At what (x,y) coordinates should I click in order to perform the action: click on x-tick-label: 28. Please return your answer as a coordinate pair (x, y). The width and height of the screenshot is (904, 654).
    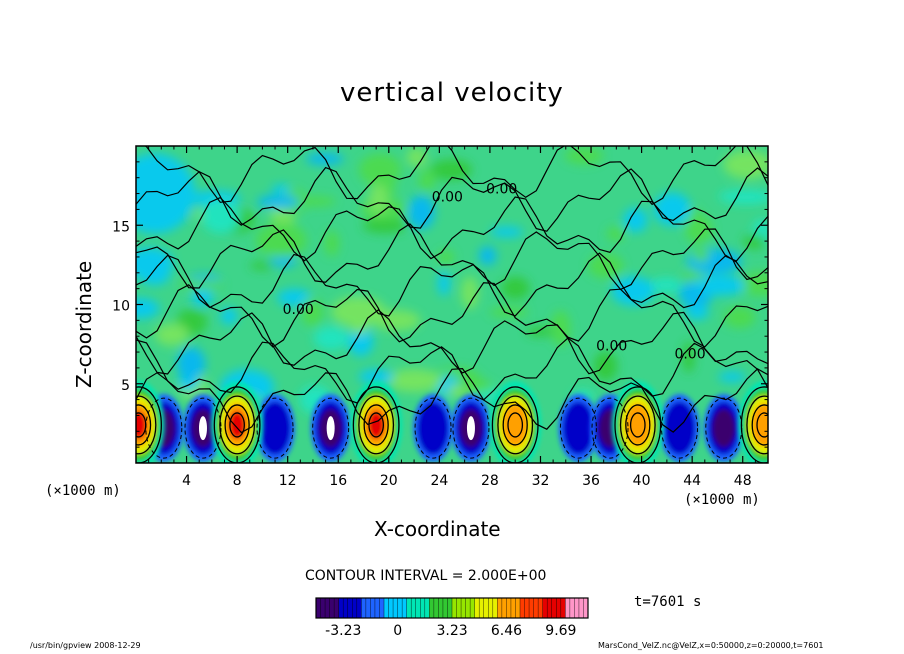
    Looking at the image, I should click on (490, 481).